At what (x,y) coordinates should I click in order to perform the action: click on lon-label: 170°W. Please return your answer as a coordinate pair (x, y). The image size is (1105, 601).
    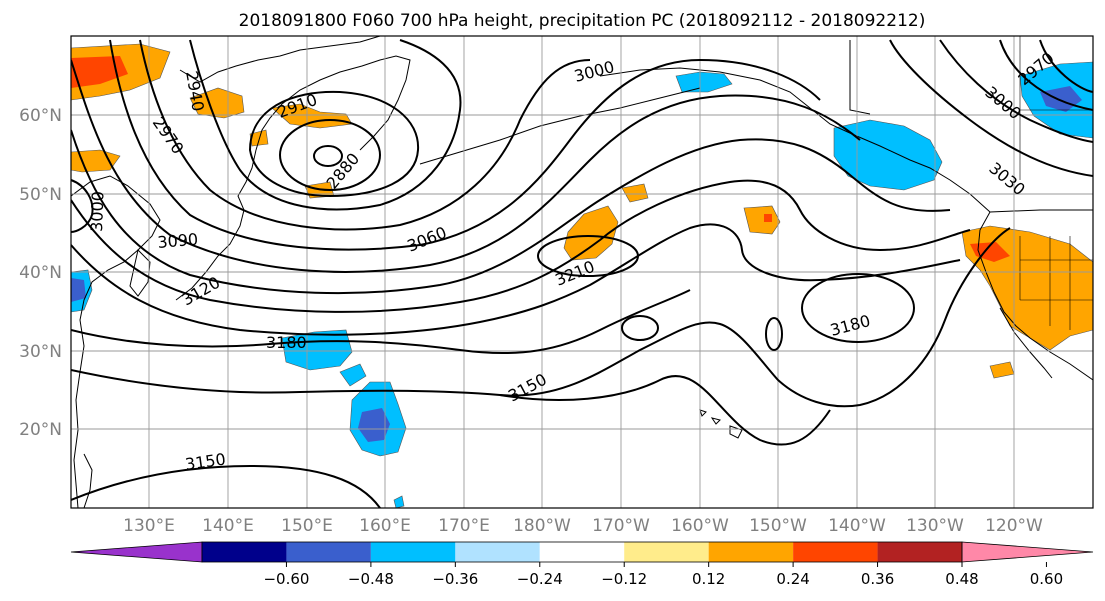
    Looking at the image, I should click on (621, 526).